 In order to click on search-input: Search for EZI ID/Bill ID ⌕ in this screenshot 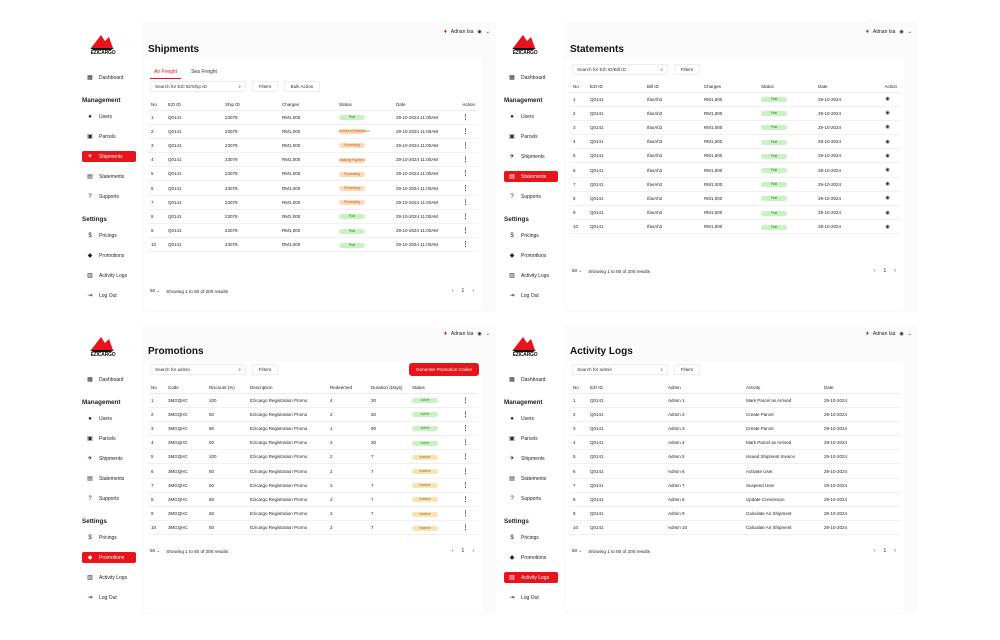, I will do `click(620, 69)`.